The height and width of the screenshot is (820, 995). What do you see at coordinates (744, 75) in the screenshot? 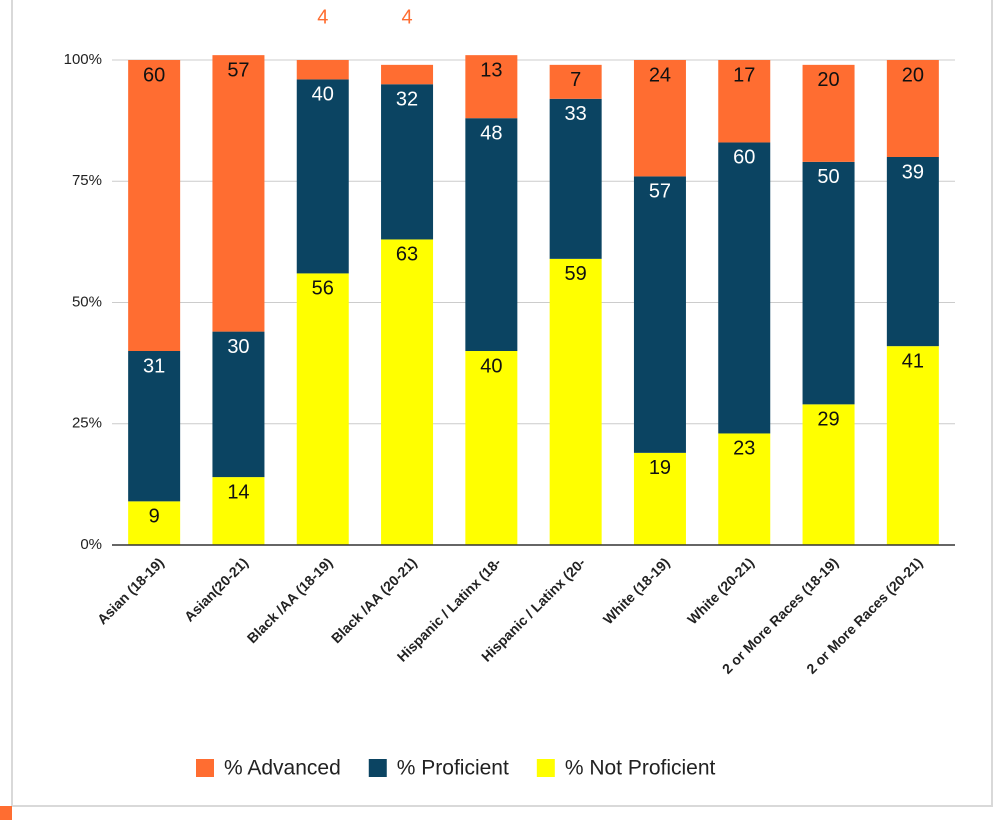
I see `data-label: 17` at bounding box center [744, 75].